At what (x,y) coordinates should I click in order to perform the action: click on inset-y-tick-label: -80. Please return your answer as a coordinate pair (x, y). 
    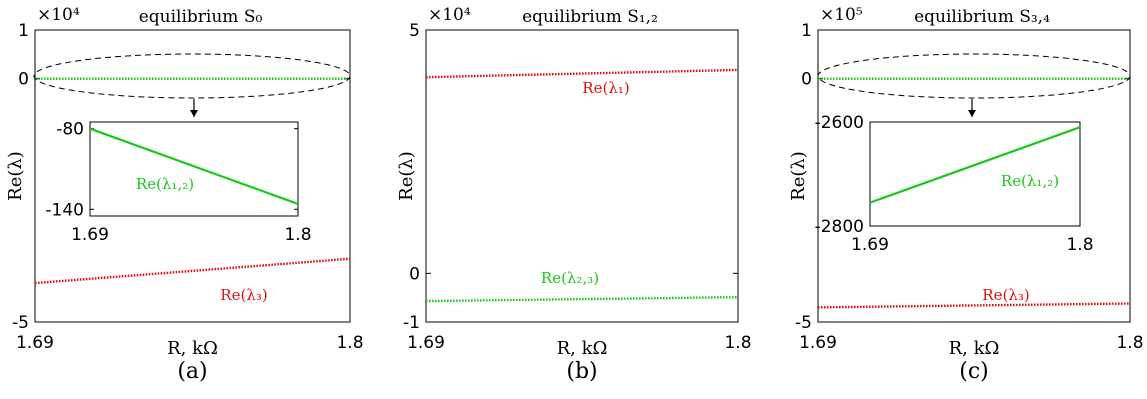
    Looking at the image, I should click on (70, 130).